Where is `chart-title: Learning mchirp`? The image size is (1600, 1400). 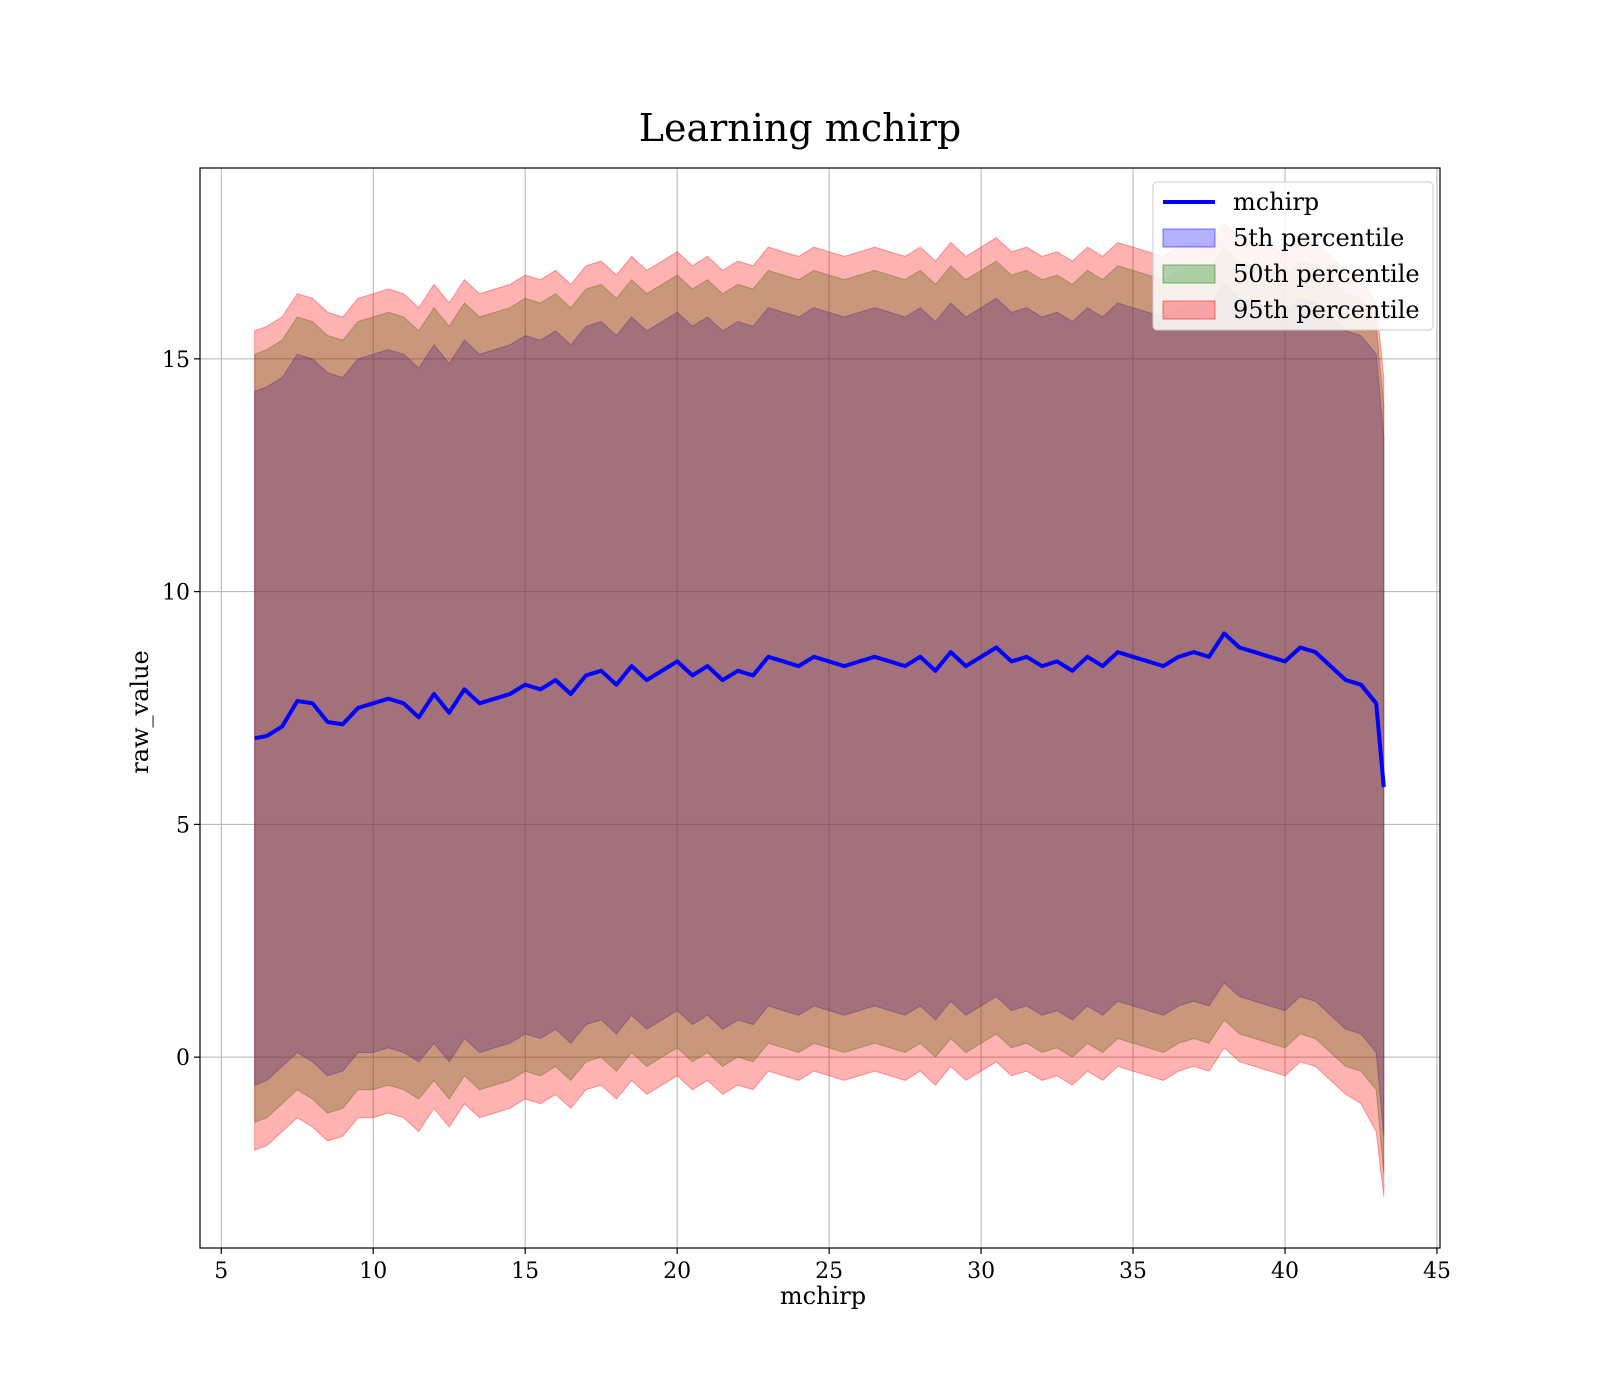
chart-title: Learning mchirp is located at coordinates (800, 128).